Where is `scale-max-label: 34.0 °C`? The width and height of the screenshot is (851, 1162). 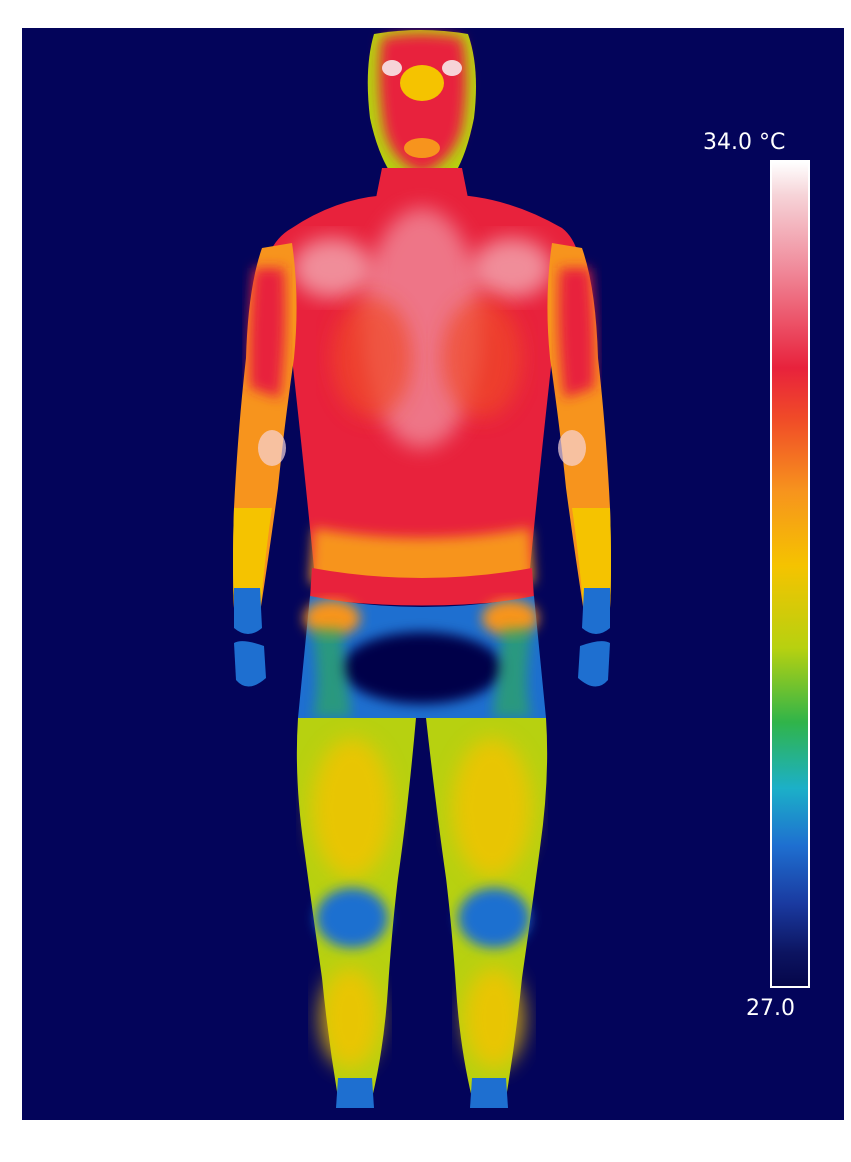 scale-max-label: 34.0 °C is located at coordinates (744, 142).